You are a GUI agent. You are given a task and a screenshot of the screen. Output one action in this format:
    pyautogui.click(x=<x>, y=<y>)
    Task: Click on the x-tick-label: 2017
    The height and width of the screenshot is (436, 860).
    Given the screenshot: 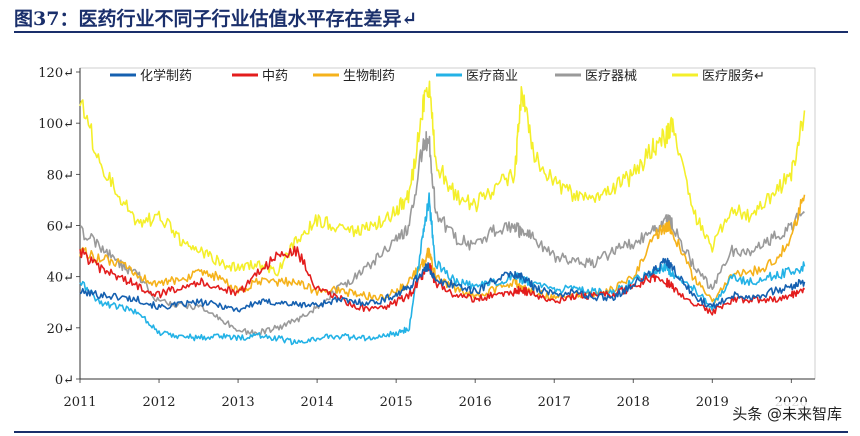 What is the action you would take?
    pyautogui.click(x=554, y=402)
    